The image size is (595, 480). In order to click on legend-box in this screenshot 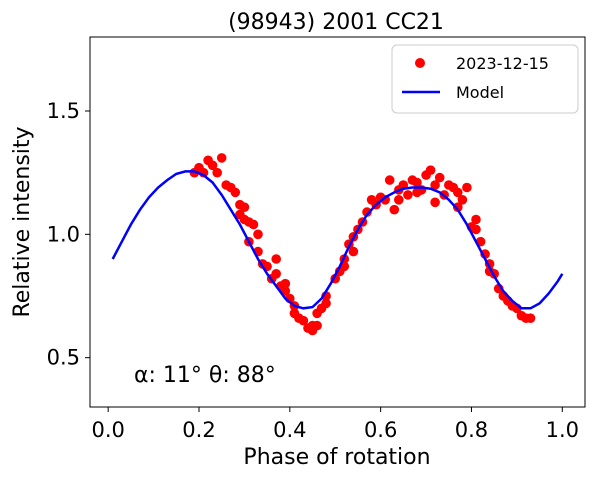, I will do `click(485, 79)`.